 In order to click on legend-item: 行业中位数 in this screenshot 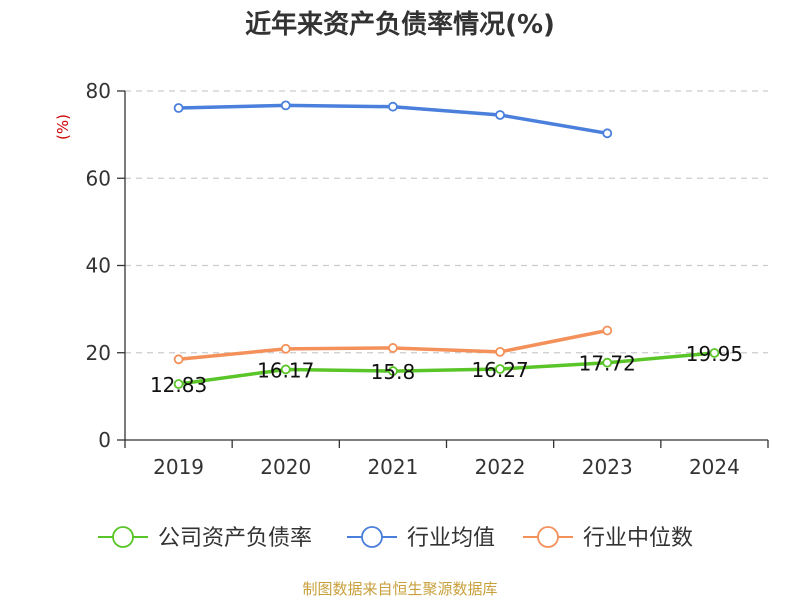, I will do `click(608, 538)`.